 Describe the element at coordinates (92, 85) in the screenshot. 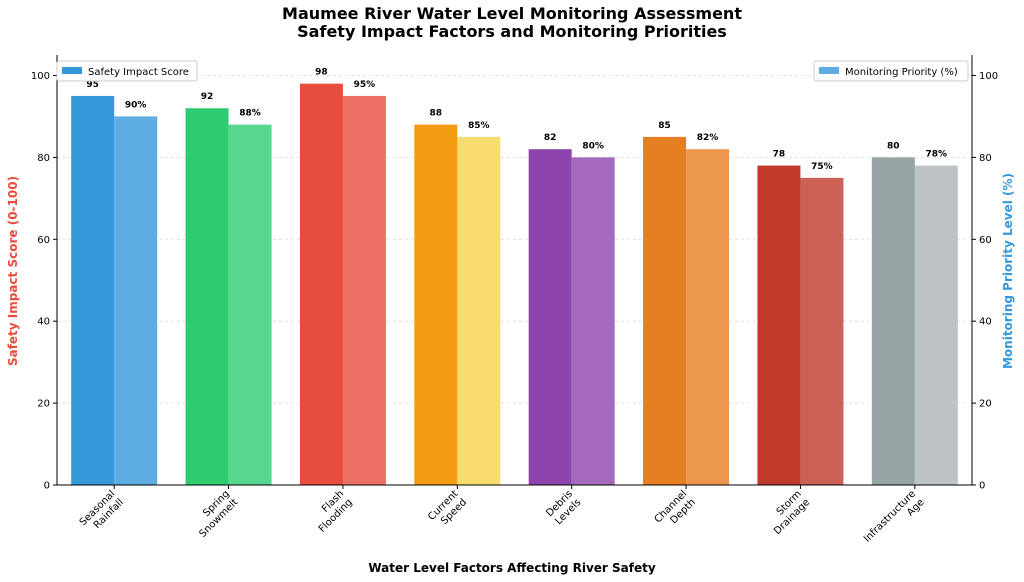

I see `data-label: 95` at that location.